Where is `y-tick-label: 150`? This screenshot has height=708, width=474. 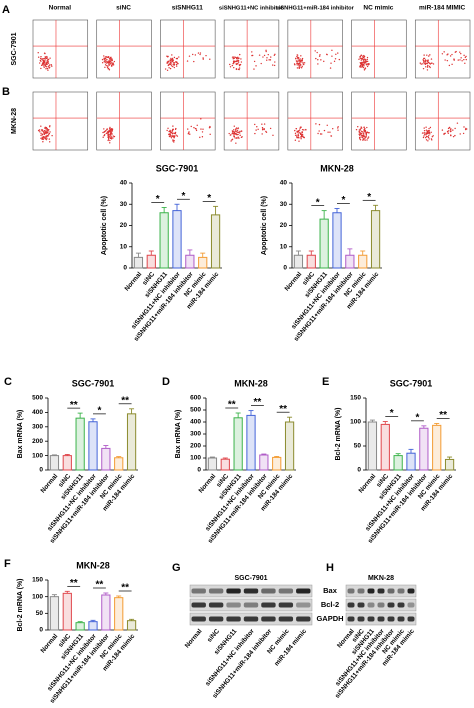 y-tick-label: 150 is located at coordinates (37, 580).